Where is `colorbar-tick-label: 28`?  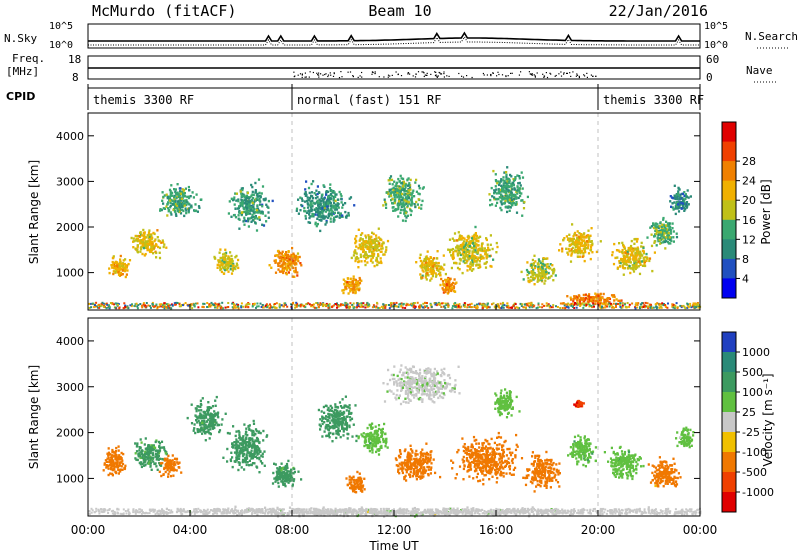 colorbar-tick-label: 28 is located at coordinates (749, 161).